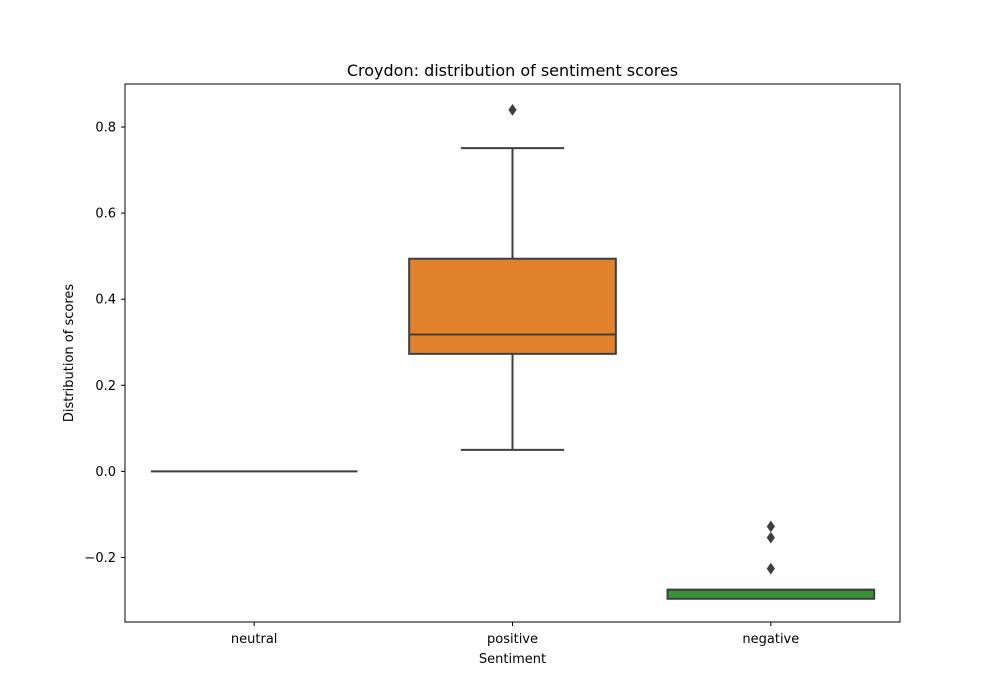 The width and height of the screenshot is (1000, 700). What do you see at coordinates (100, 558) in the screenshot?
I see `y-tick-label: −0.2` at bounding box center [100, 558].